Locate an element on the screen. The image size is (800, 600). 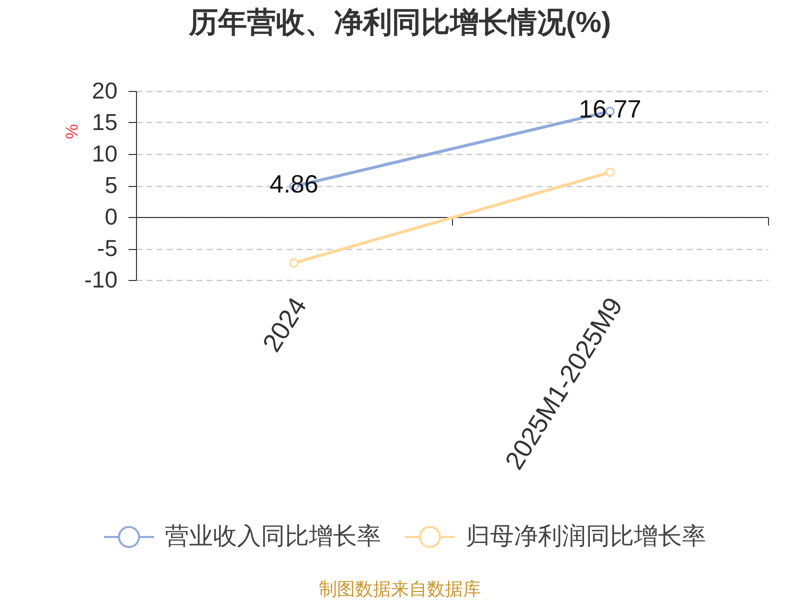
text: 制图数据来自数据库 is located at coordinates (400, 589).